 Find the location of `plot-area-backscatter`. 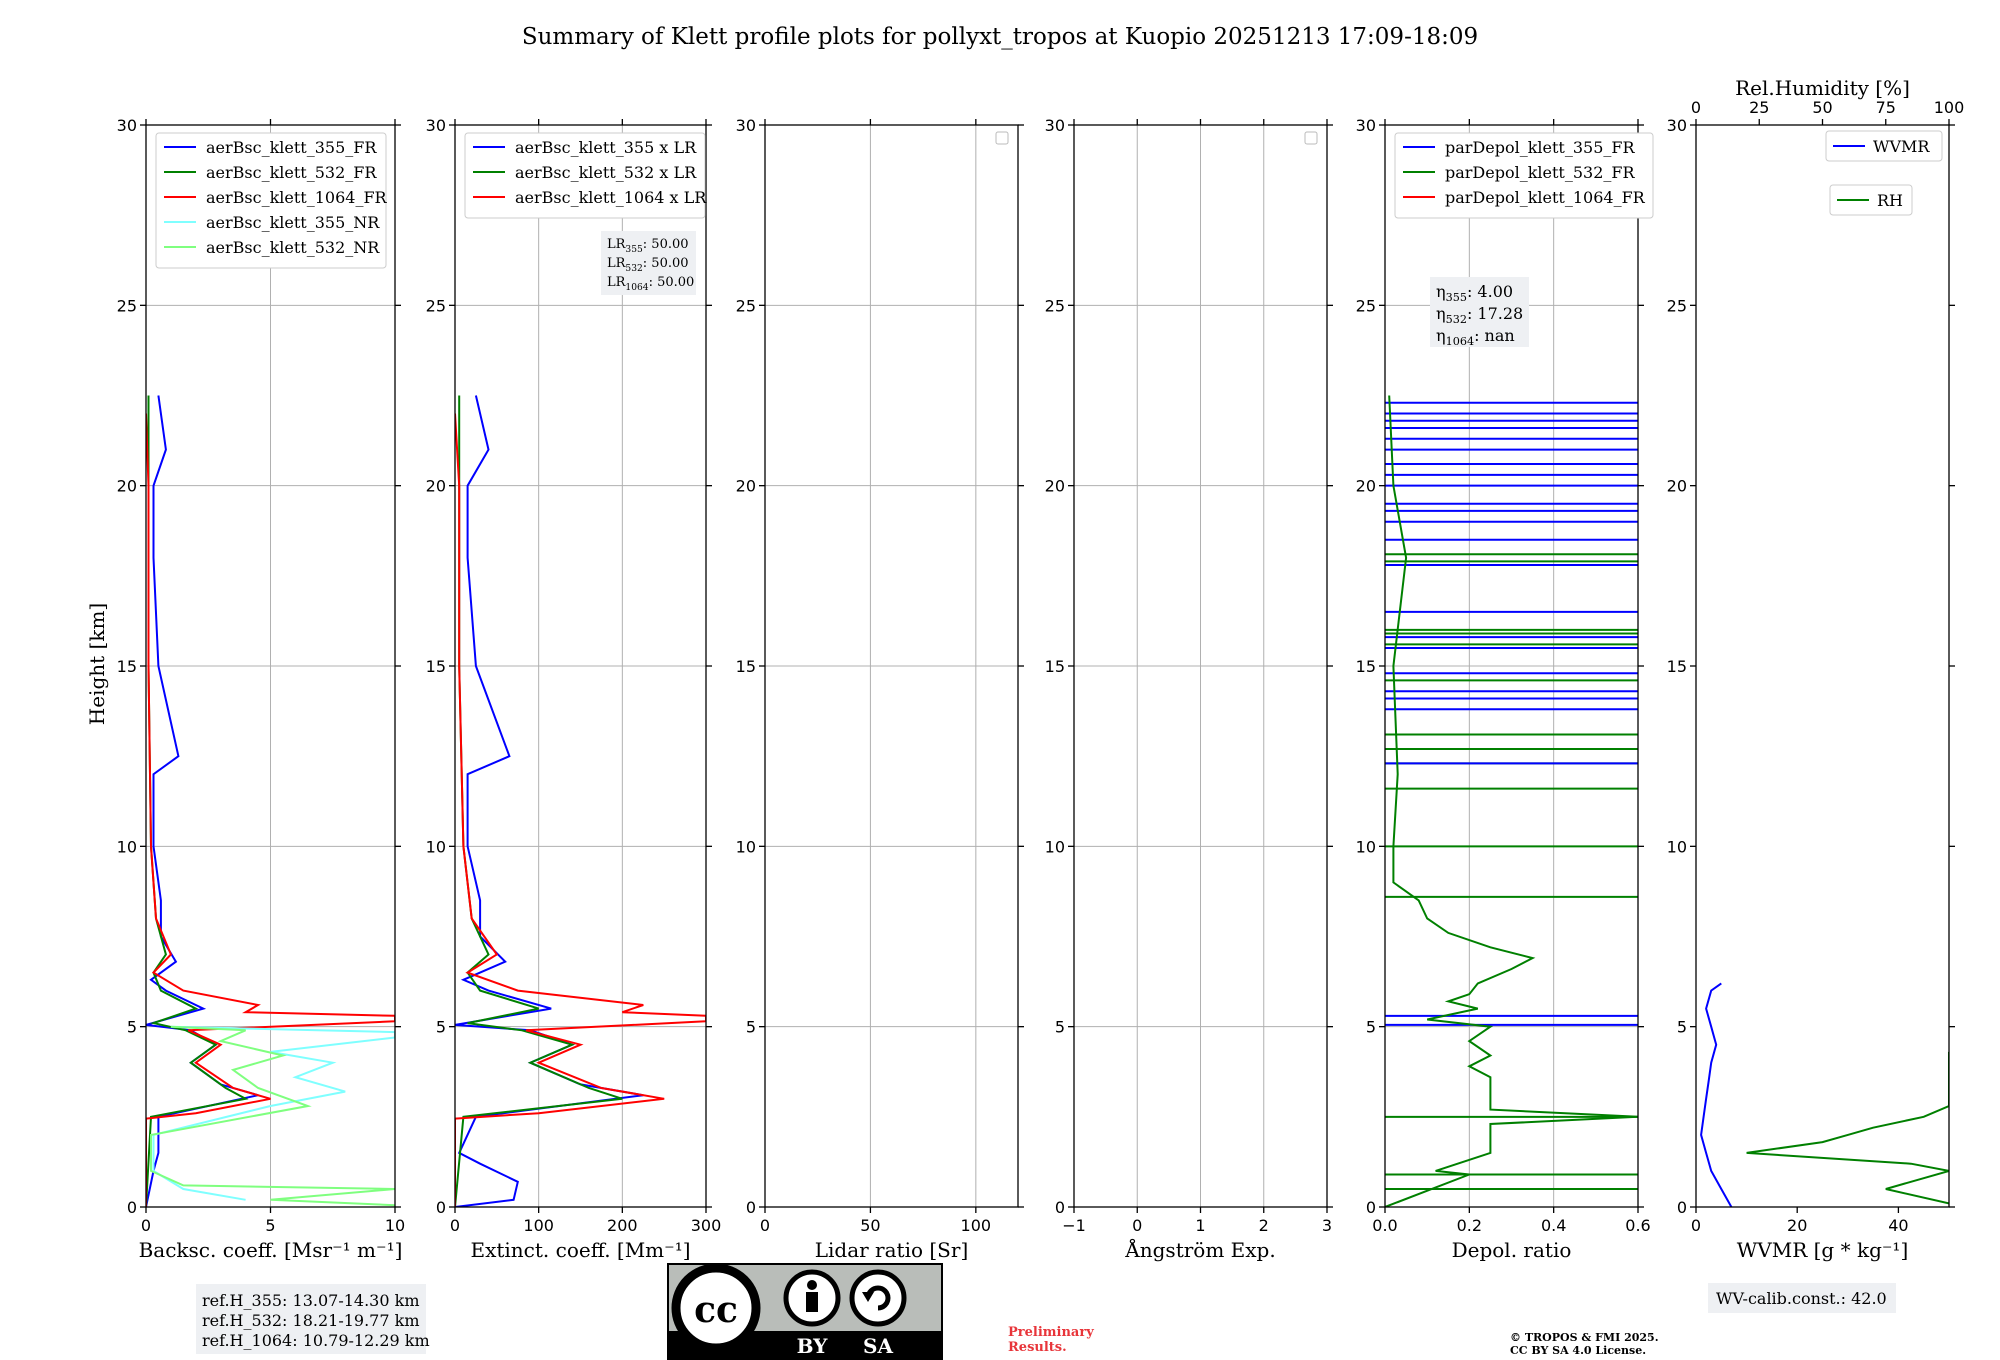

plot-area-backscatter is located at coordinates (270, 801).